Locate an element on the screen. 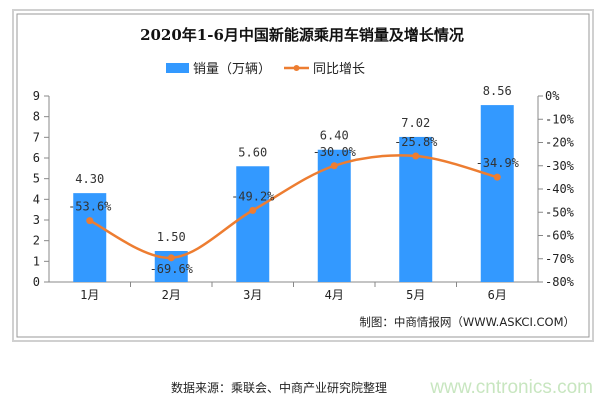  bar-data-label: 5.60 is located at coordinates (252, 152).